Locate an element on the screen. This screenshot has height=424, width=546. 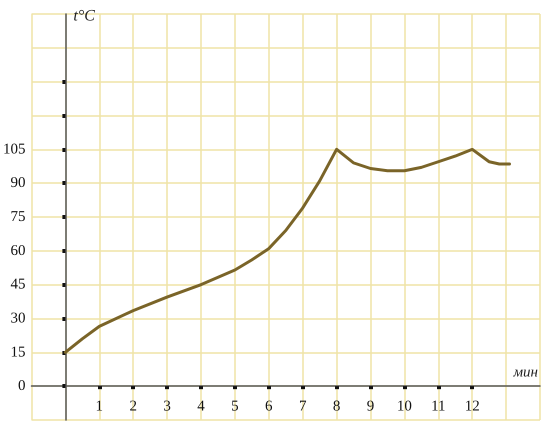
y-tick-label: 30 is located at coordinates (18, 318).